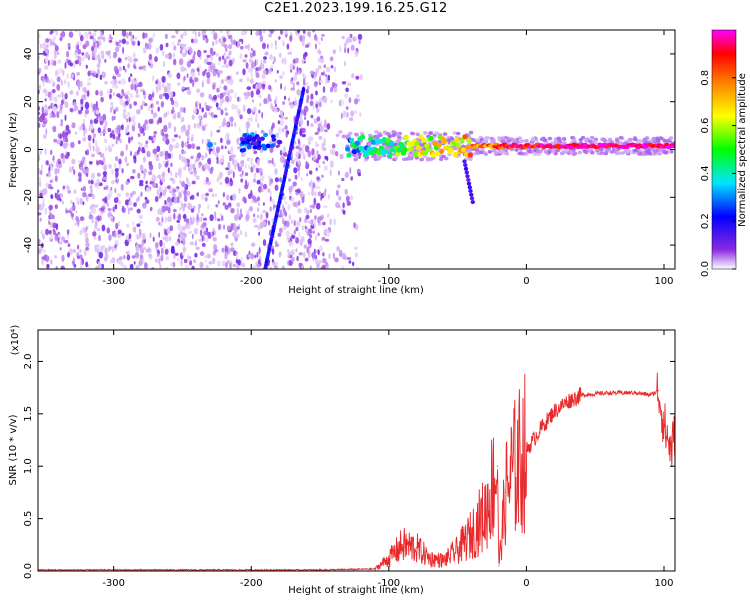 Image resolution: width=750 pixels, height=600 pixels. Describe the element at coordinates (663, 281) in the screenshot. I see `x-tick-label: 100` at that location.